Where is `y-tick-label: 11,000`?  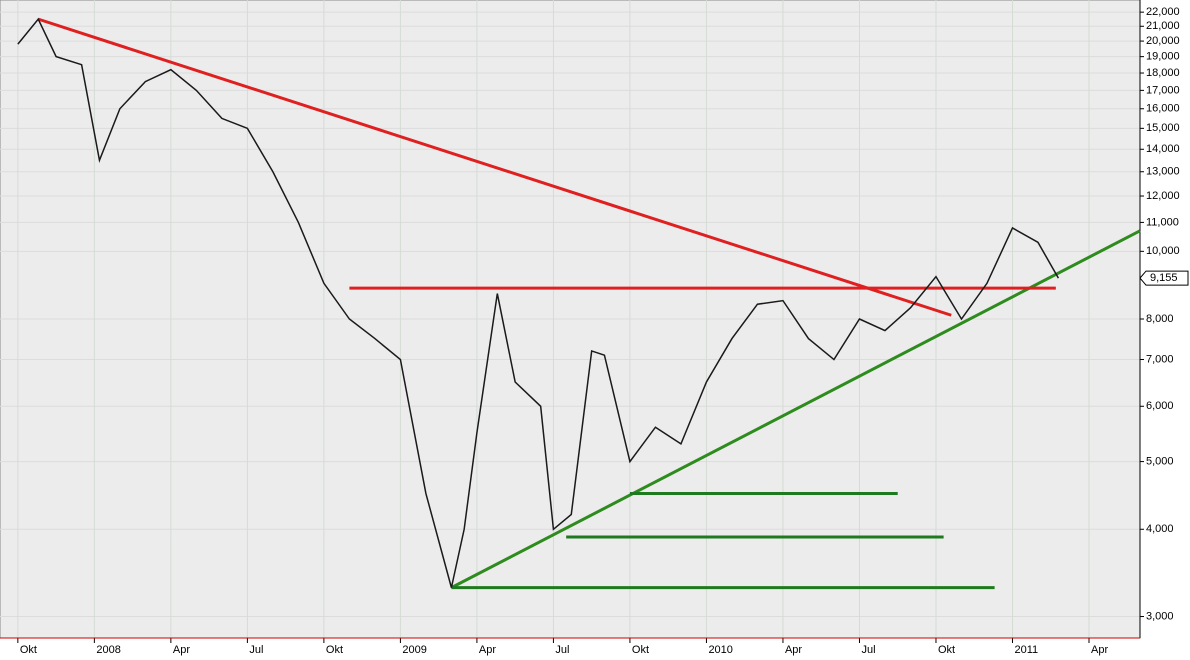
y-tick-label: 11,000 is located at coordinates (1162, 222).